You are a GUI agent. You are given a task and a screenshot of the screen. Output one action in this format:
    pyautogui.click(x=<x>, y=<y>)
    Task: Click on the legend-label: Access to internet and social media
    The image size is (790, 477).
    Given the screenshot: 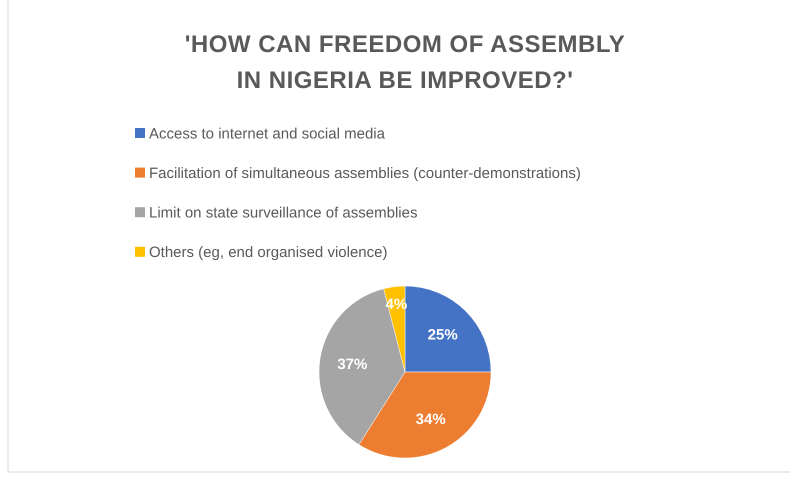 What is the action you would take?
    pyautogui.click(x=267, y=133)
    